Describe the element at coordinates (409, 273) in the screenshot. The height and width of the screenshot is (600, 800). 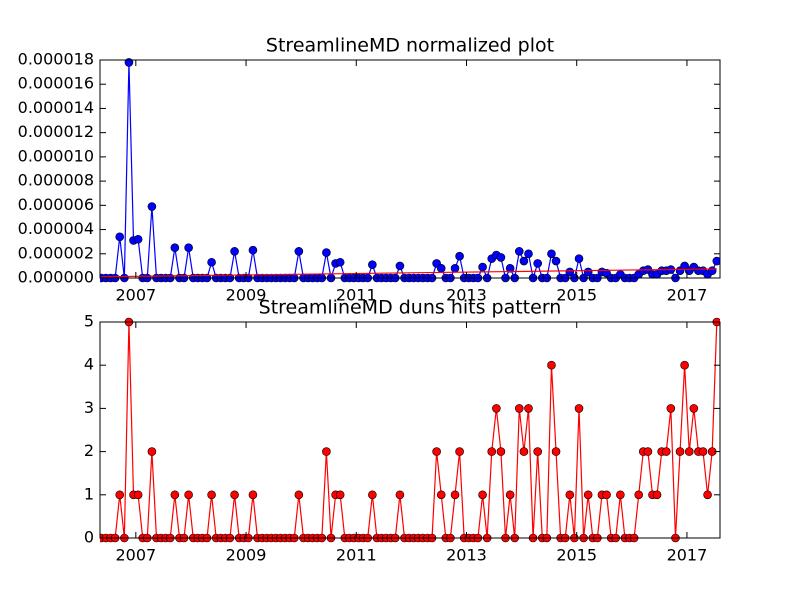
I see `series-line` at that location.